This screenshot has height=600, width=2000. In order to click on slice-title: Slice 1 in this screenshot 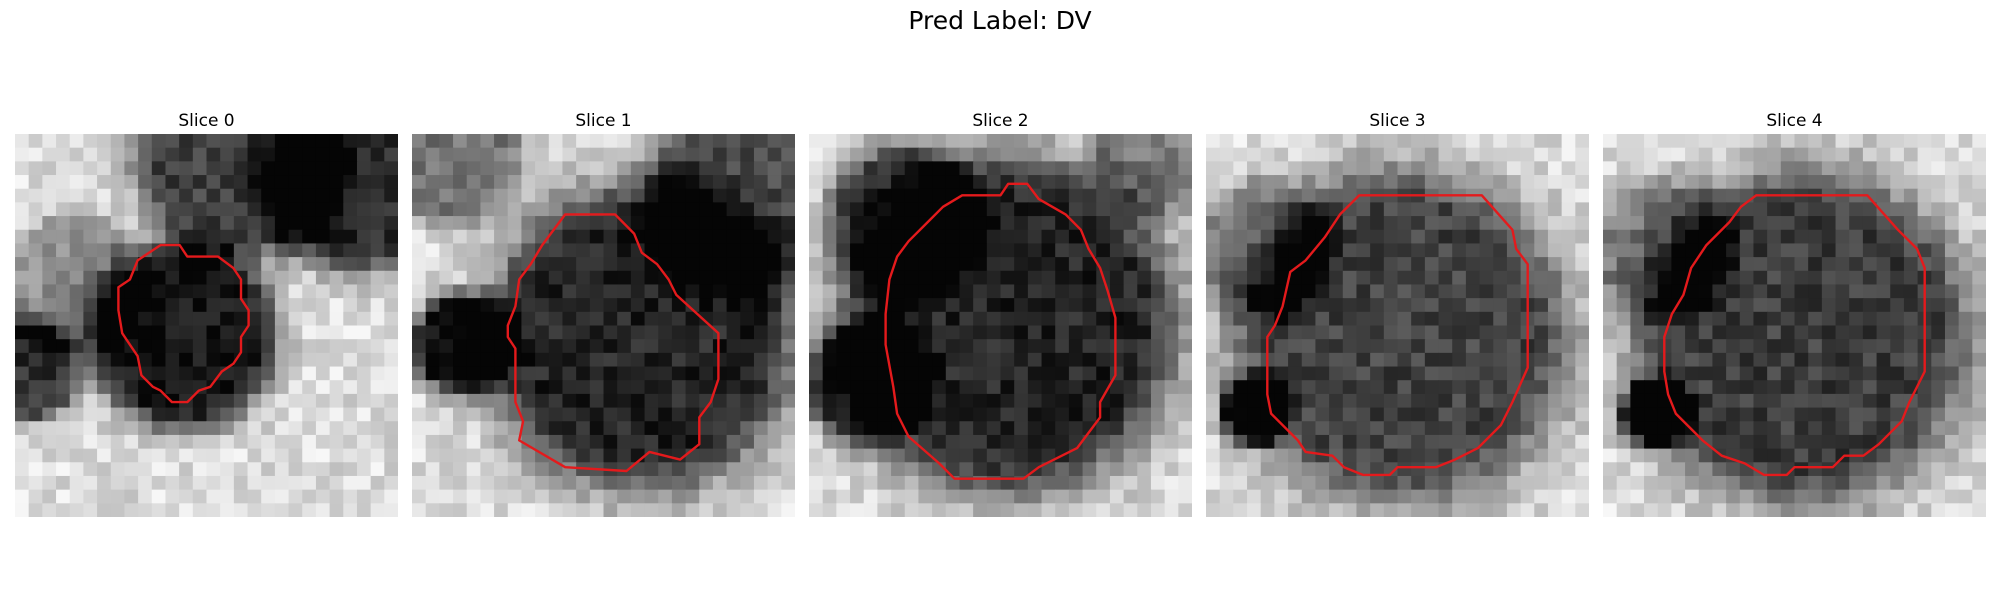, I will do `click(603, 121)`.